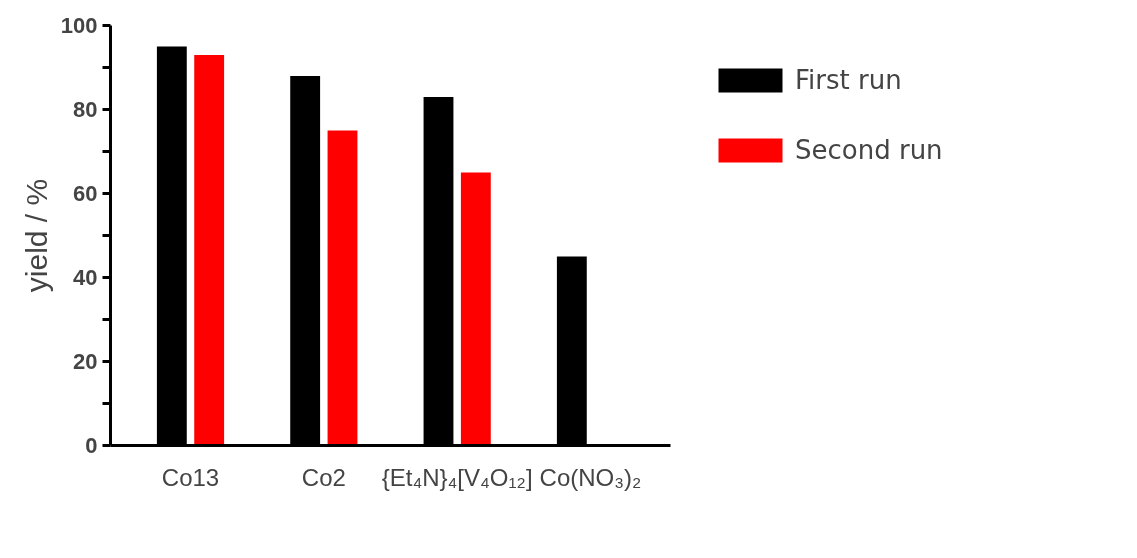 The width and height of the screenshot is (1137, 558). Describe the element at coordinates (85, 361) in the screenshot. I see `y-tick-label: 20` at that location.